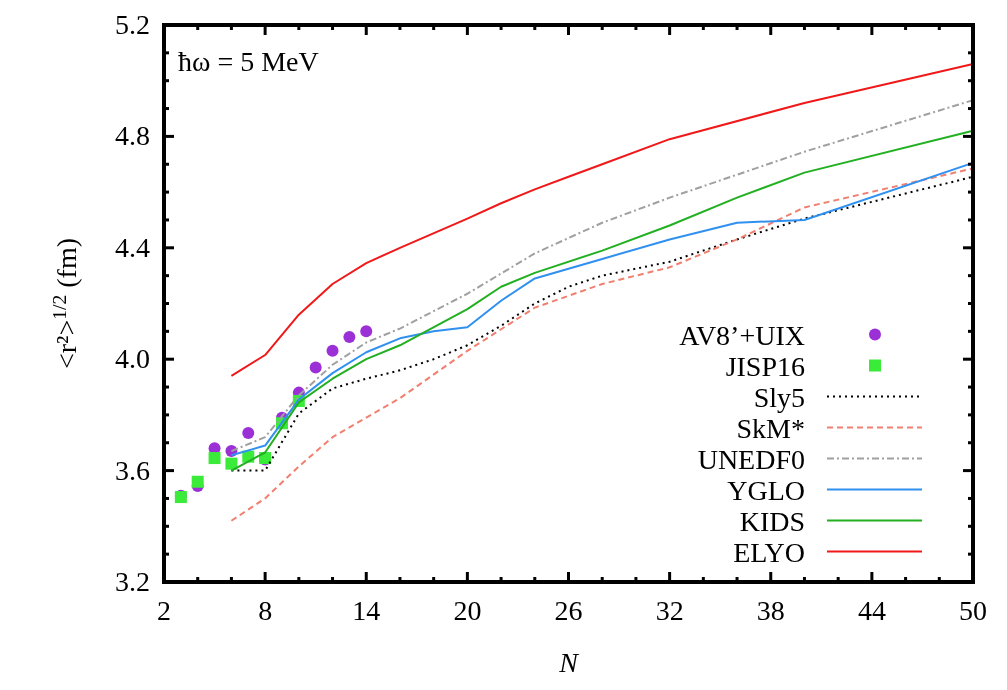 The image size is (1007, 690). Describe the element at coordinates (669, 610) in the screenshot. I see `x-tick-label: 32` at that location.